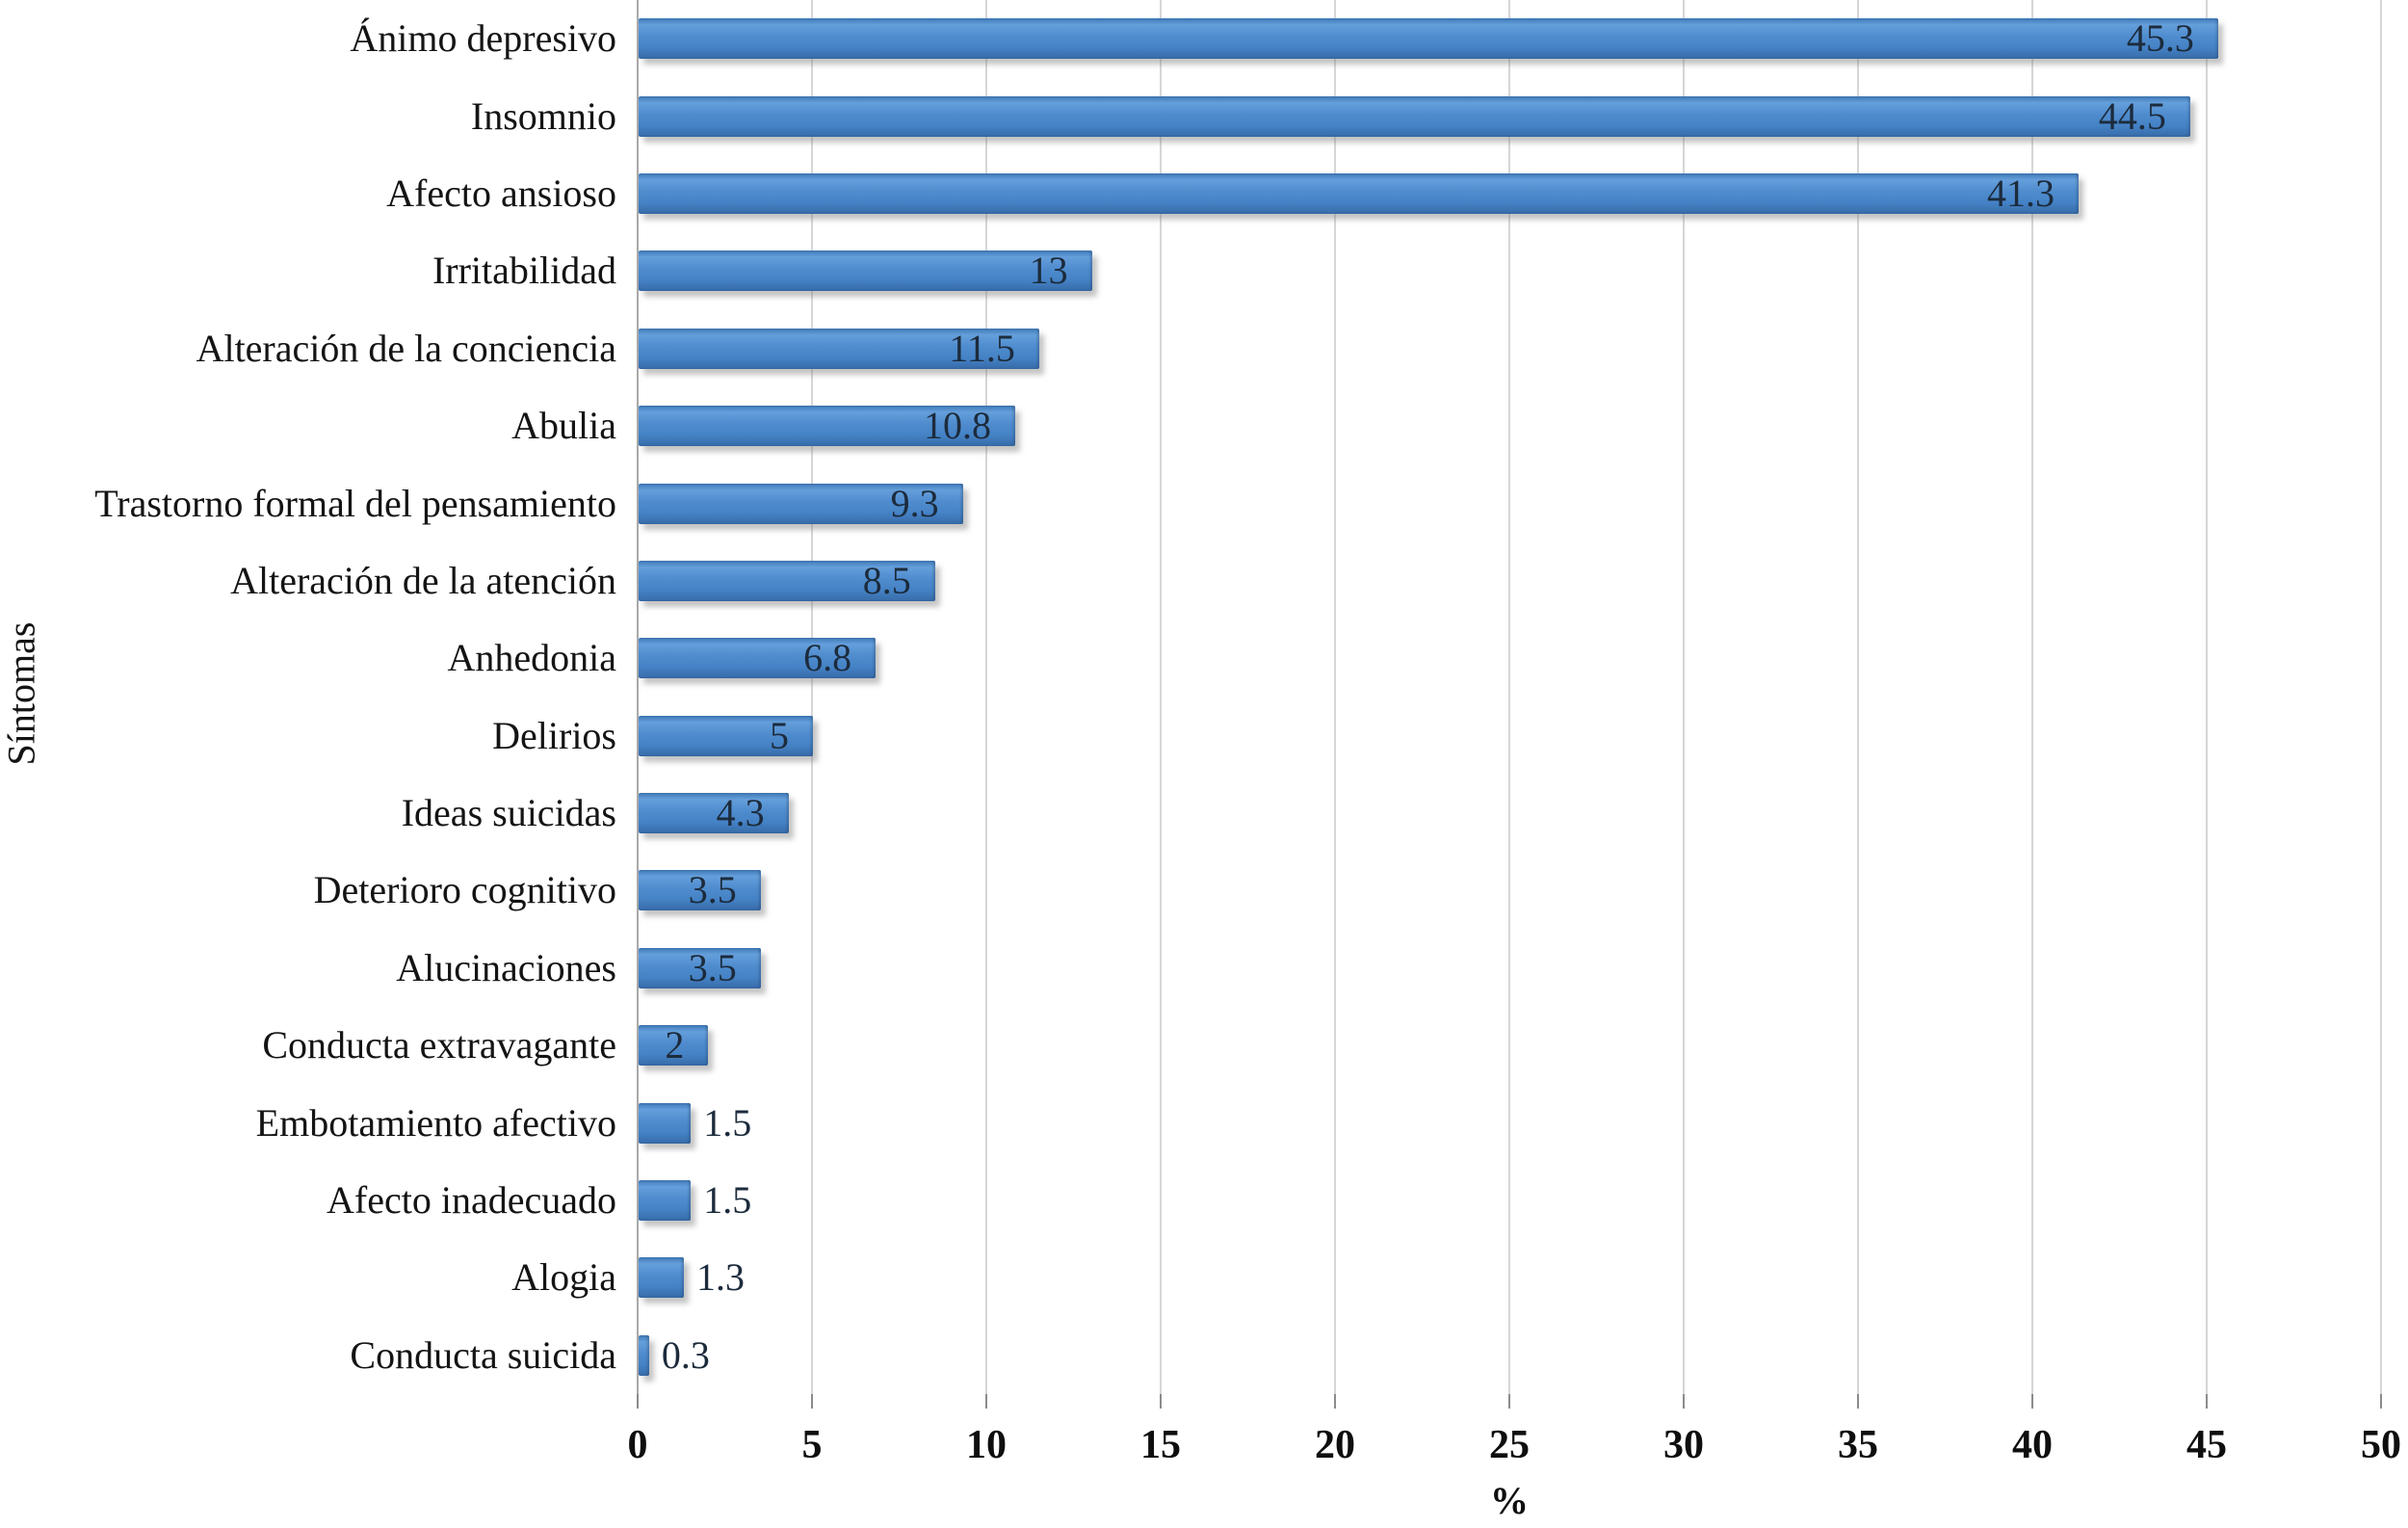  Describe the element at coordinates (563, 1277) in the screenshot. I see `category-label: Alogia` at that location.